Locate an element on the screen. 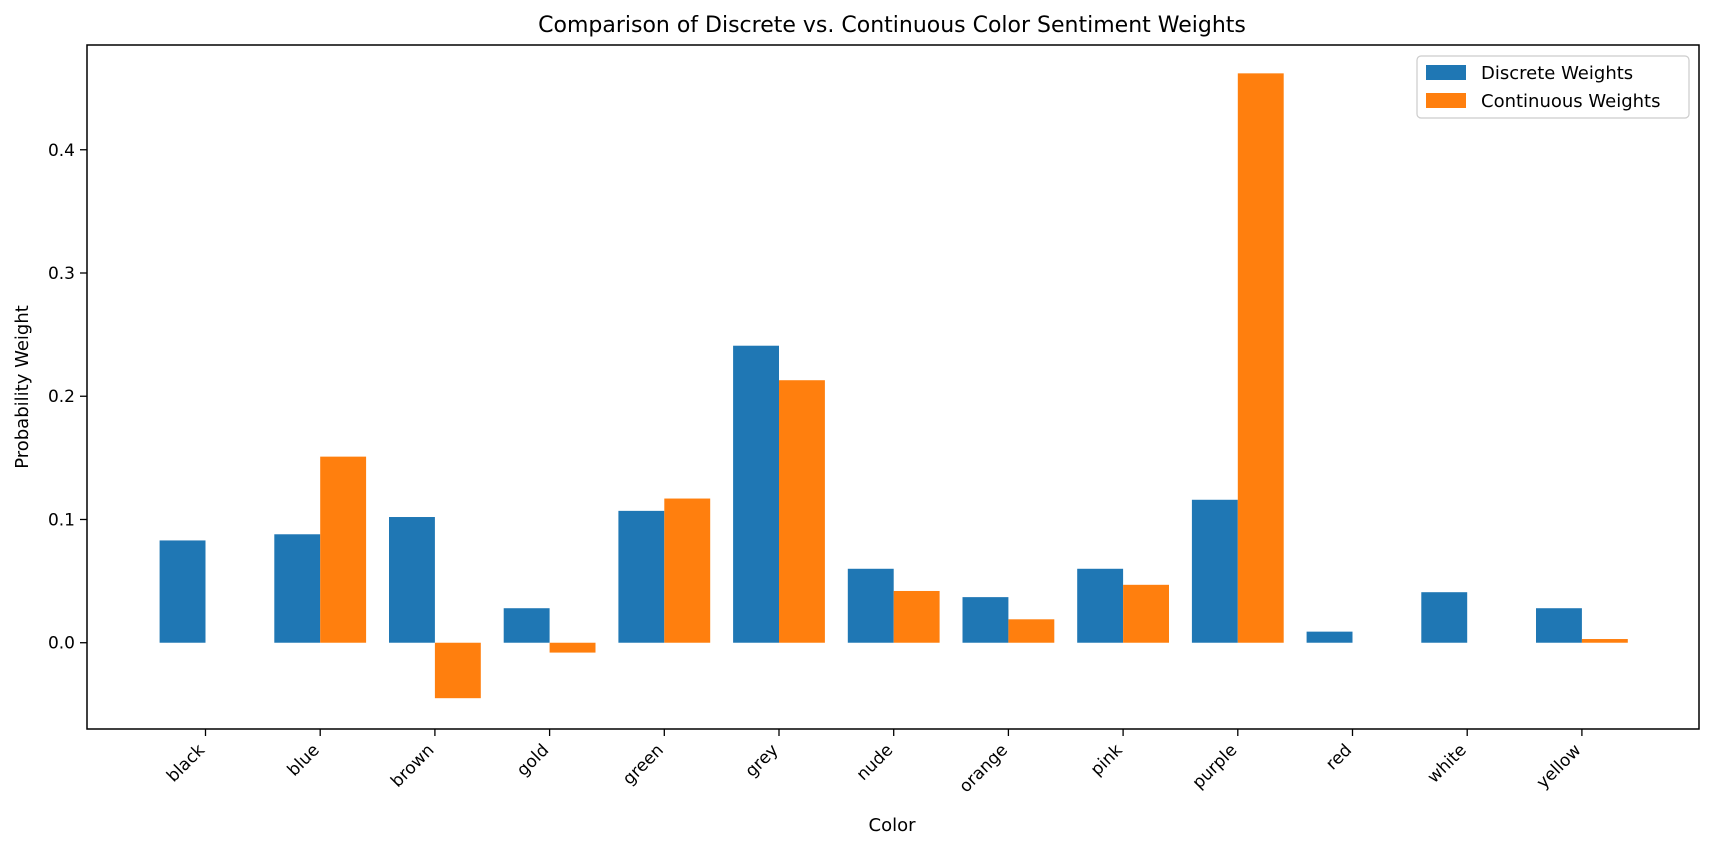 Image resolution: width=1713 pixels, height=849 pixels. bar-continuous-orange is located at coordinates (1031, 631).